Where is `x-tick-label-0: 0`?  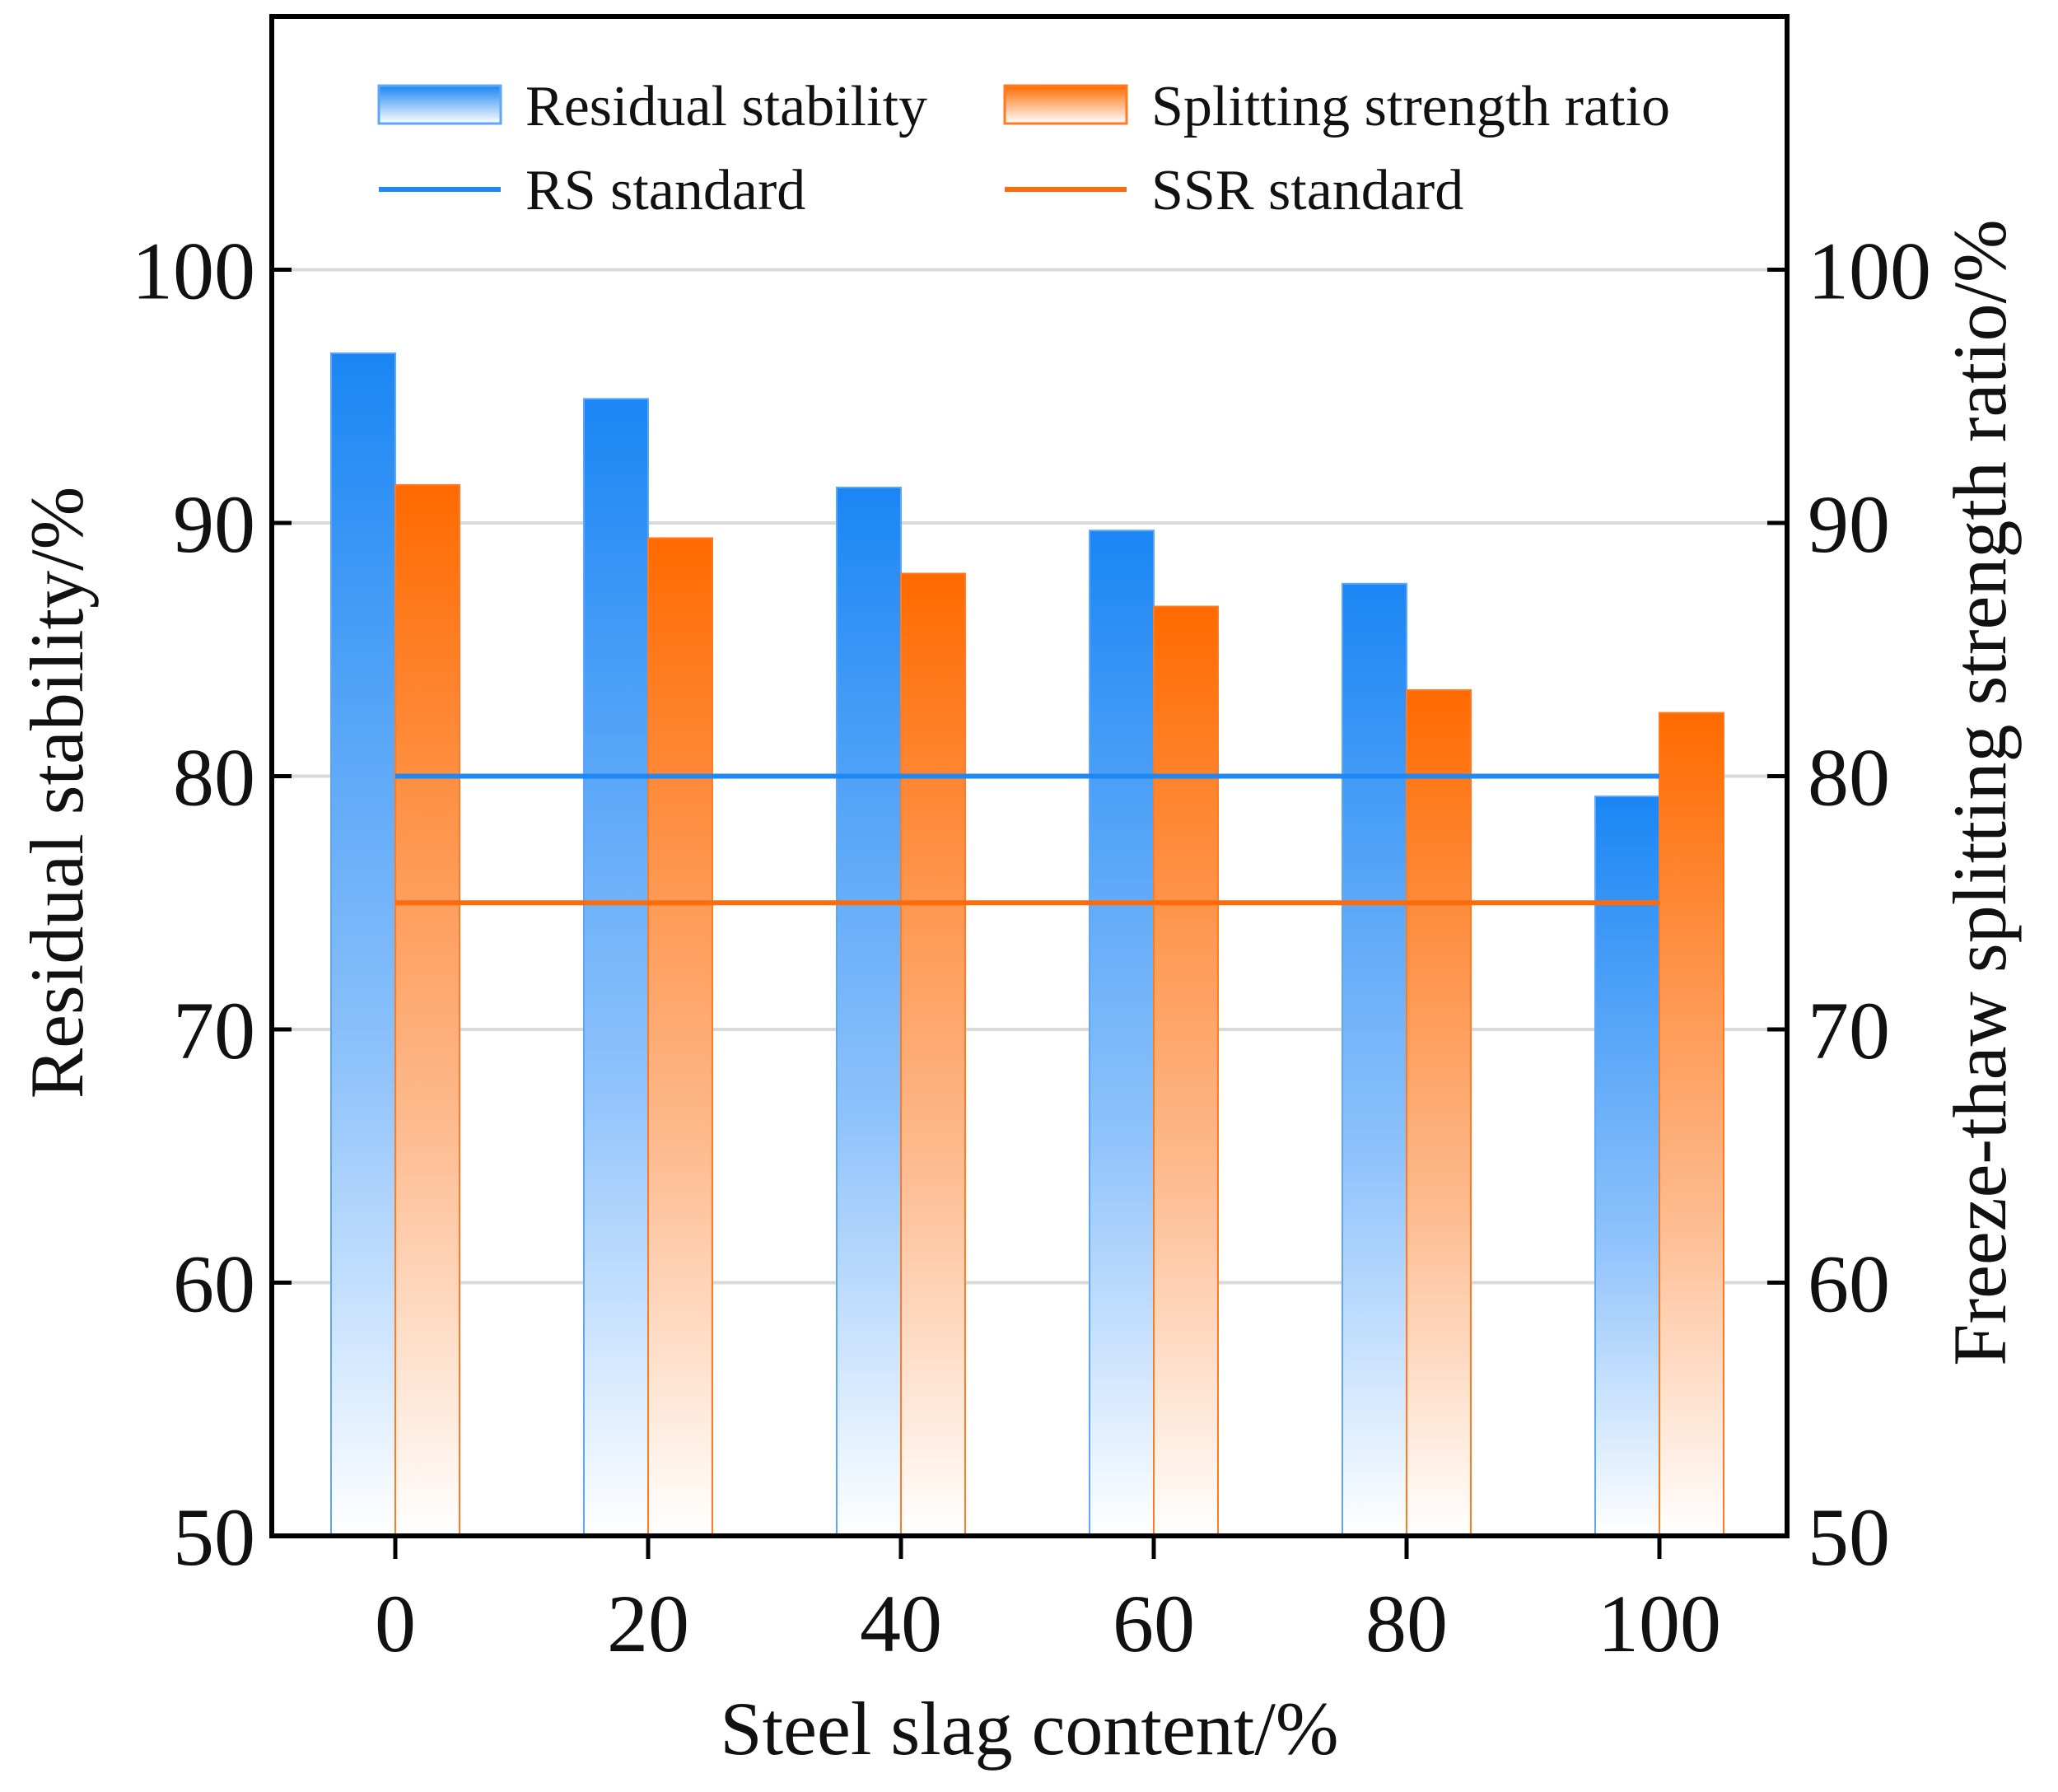
x-tick-label-0: 0 is located at coordinates (395, 1623).